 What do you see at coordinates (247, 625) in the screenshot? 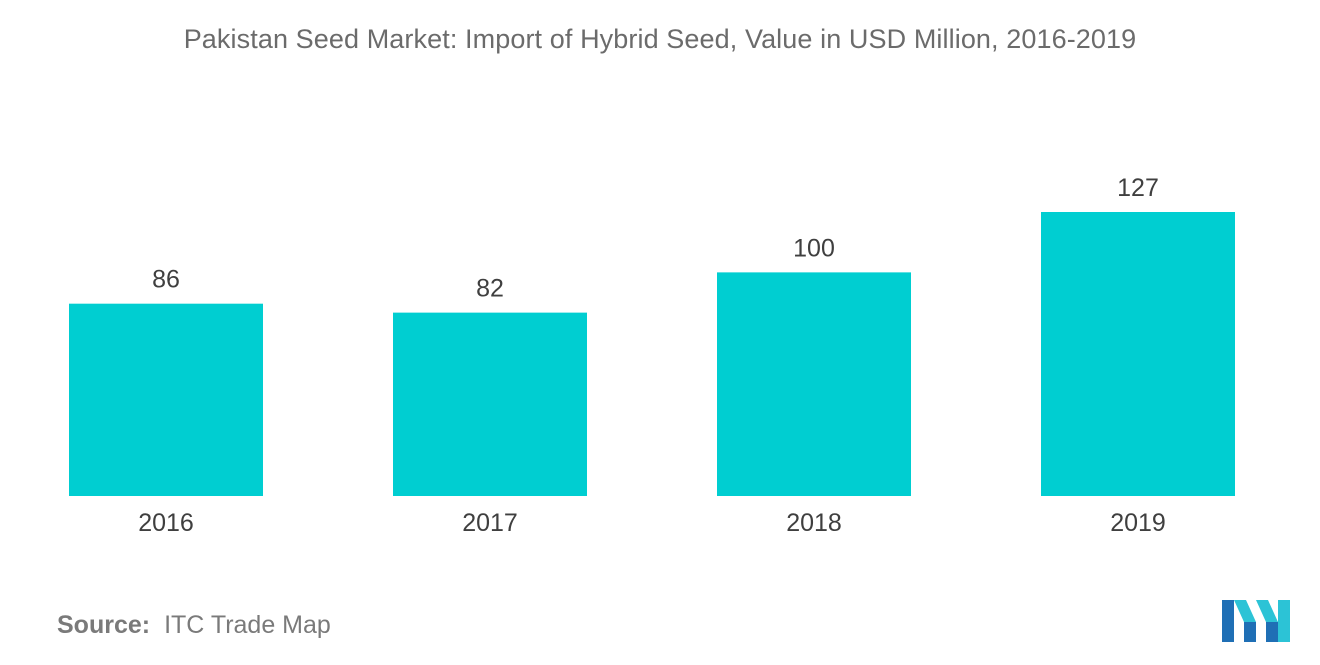
I see `source-value: ITC Trade Map` at bounding box center [247, 625].